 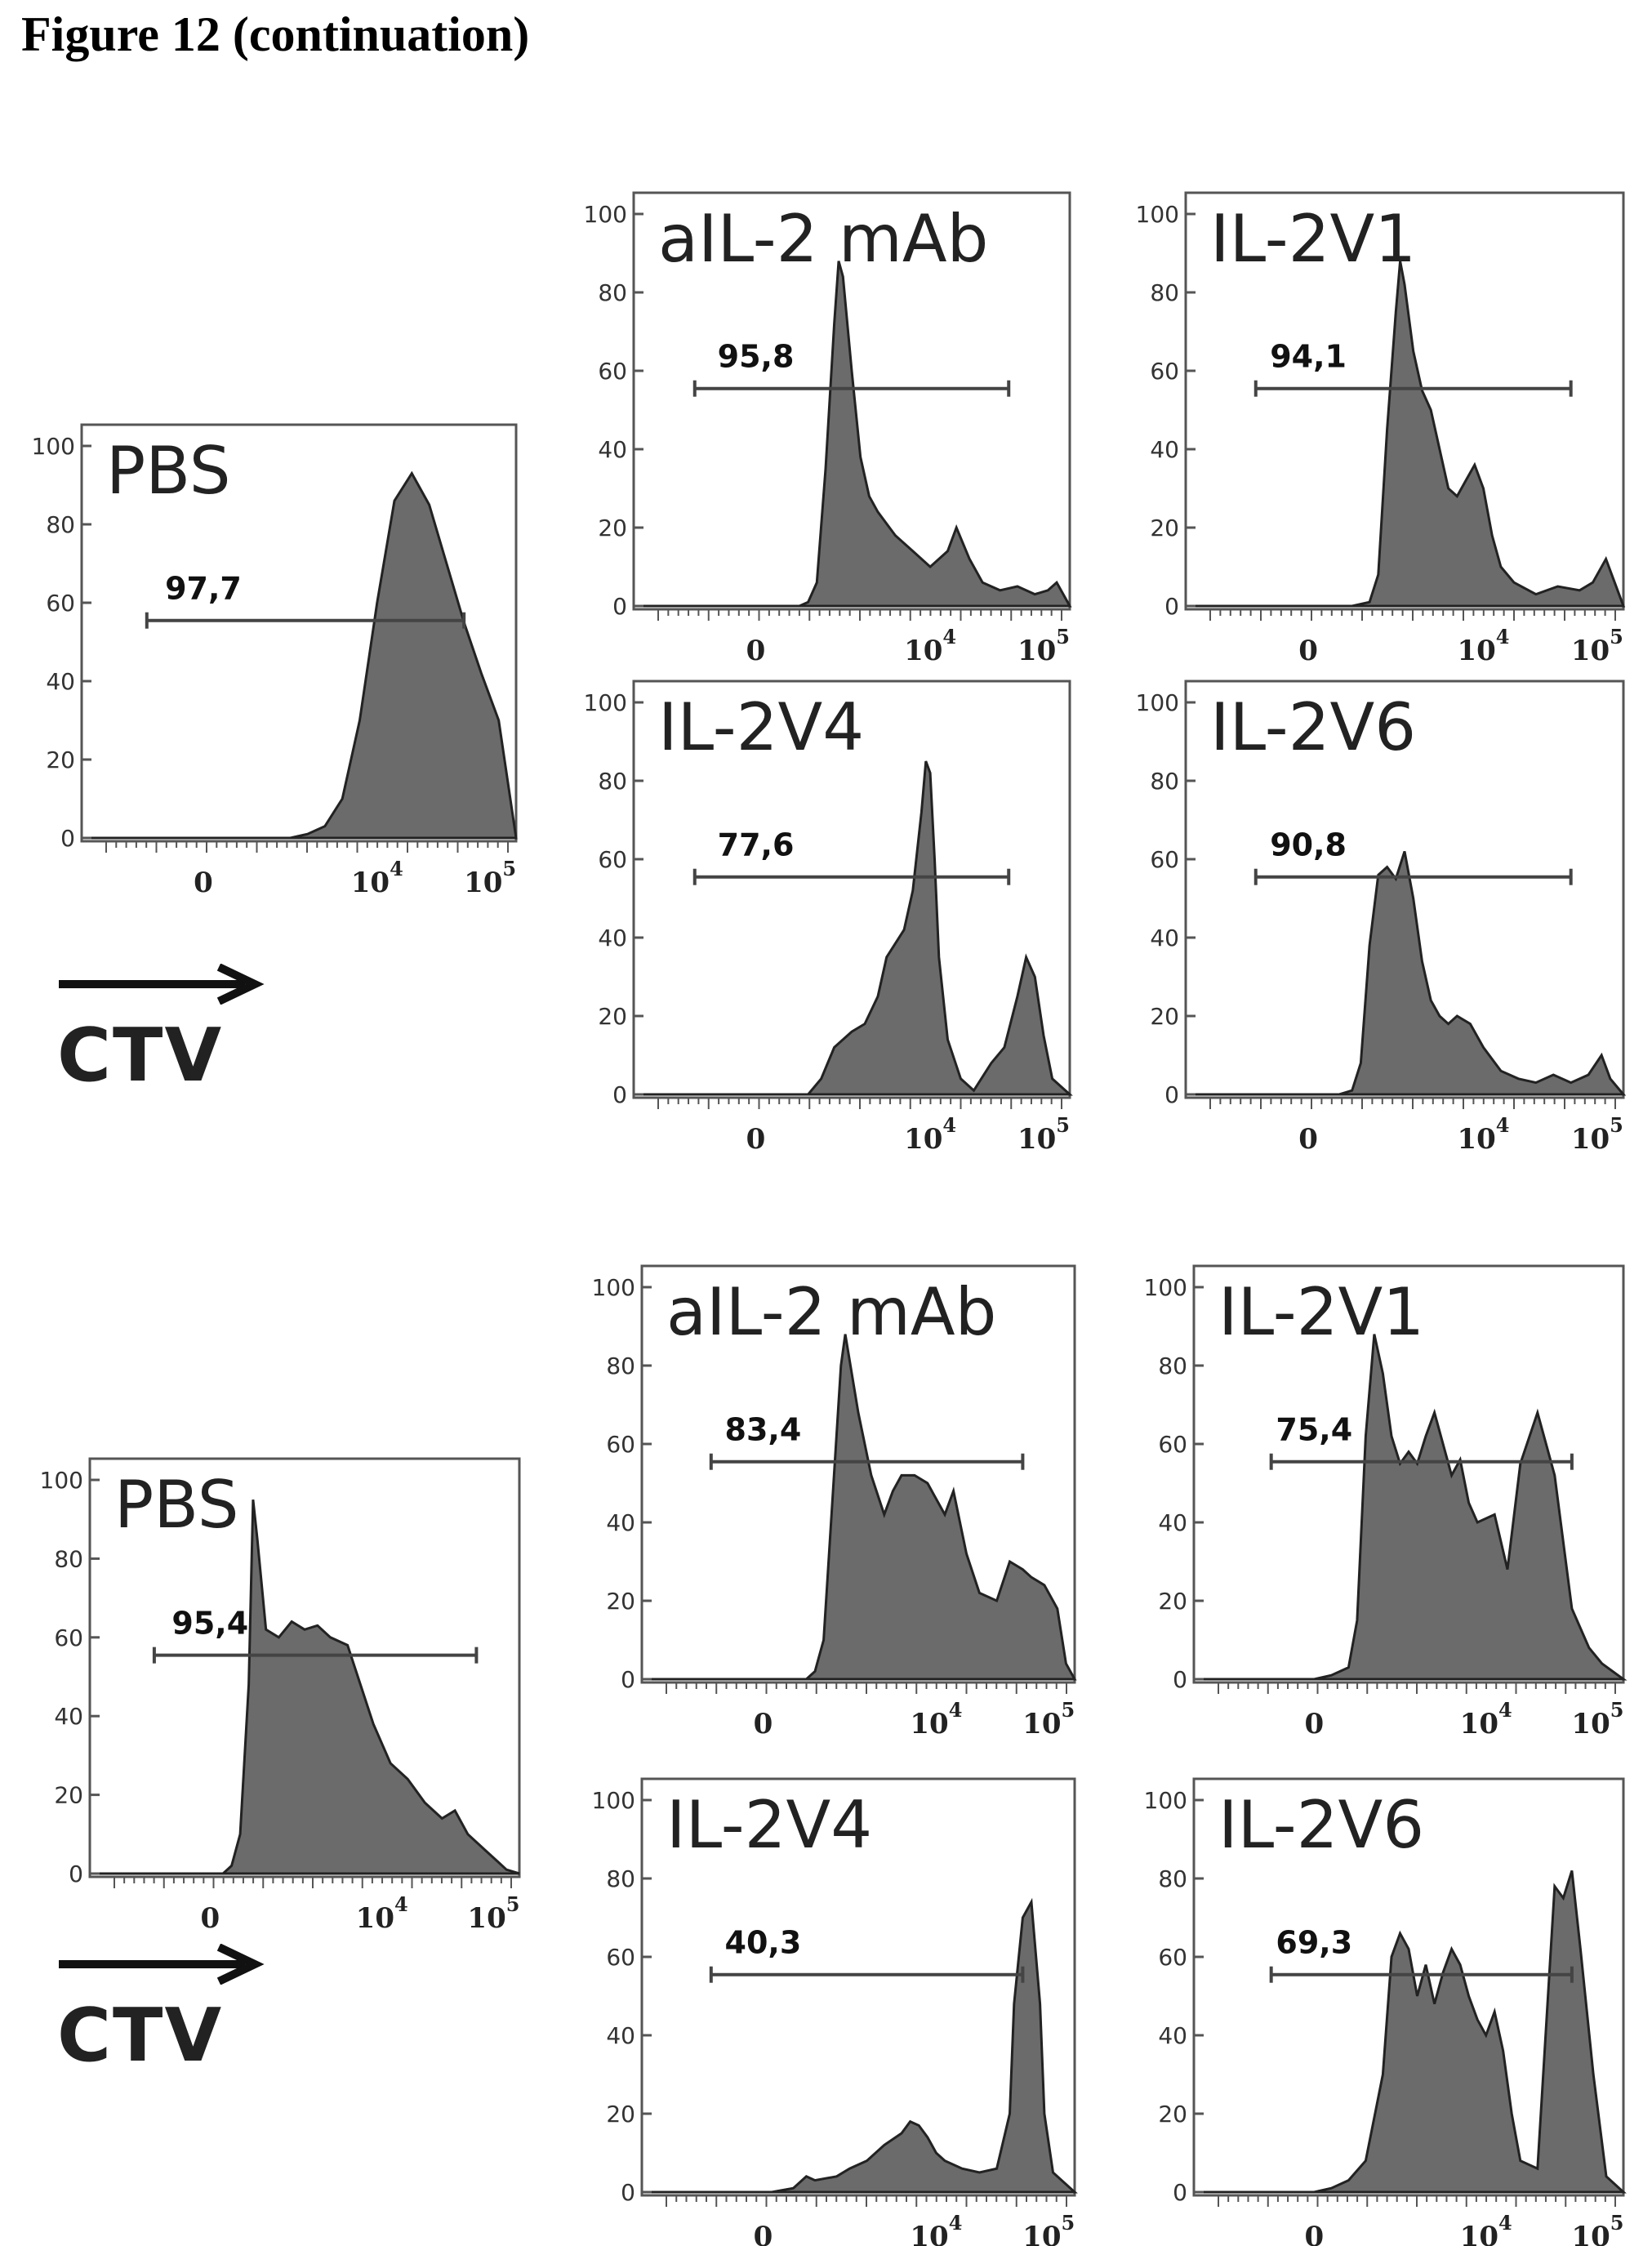 I want to click on gate-percentage: 97,7, so click(x=203, y=589).